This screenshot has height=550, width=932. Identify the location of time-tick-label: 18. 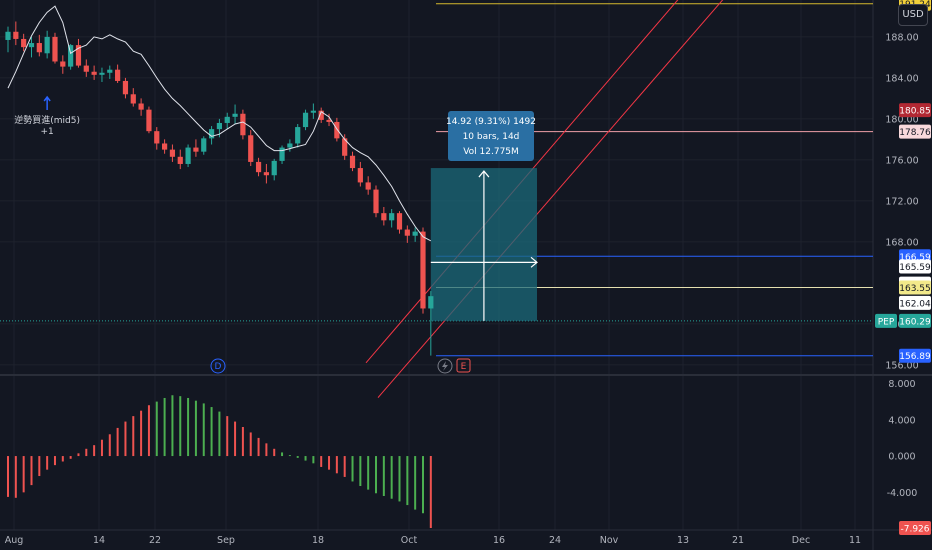
(318, 540).